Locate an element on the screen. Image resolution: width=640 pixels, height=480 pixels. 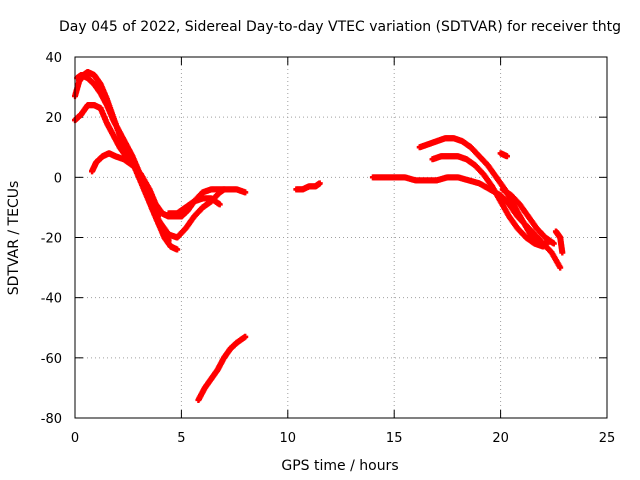
series-arc11 is located at coordinates (488, 201).